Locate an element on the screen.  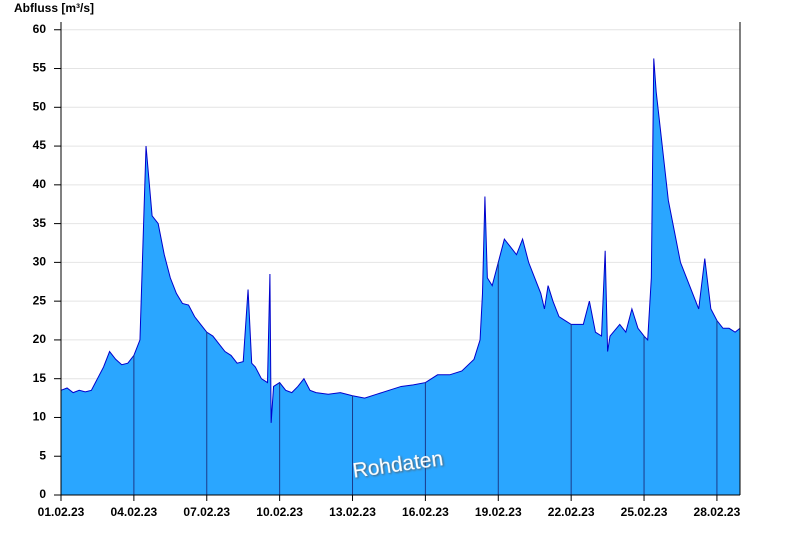
y-axis-label: Abfluss [m³/s] is located at coordinates (54, 8).